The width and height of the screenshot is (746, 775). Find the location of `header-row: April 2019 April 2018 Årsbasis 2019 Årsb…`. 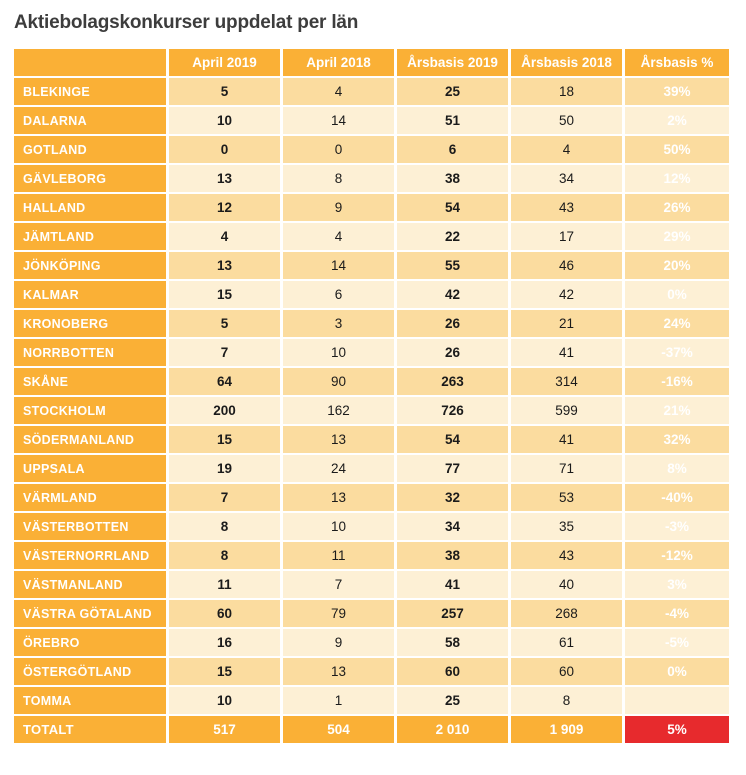

header-row: April 2019 April 2018 Årsbasis 2019 Årsb… is located at coordinates (371, 62).